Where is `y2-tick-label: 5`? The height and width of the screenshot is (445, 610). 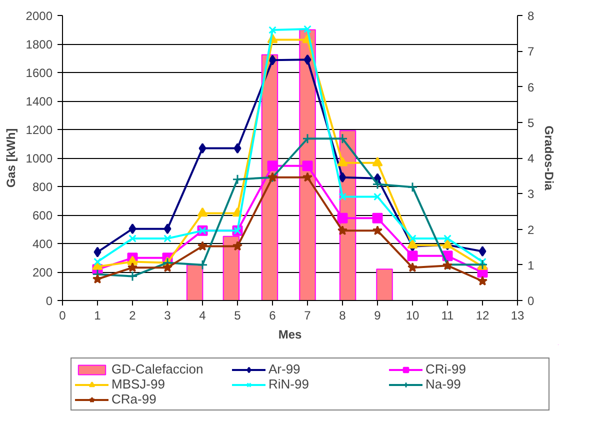 y2-tick-label: 5 is located at coordinates (531, 123).